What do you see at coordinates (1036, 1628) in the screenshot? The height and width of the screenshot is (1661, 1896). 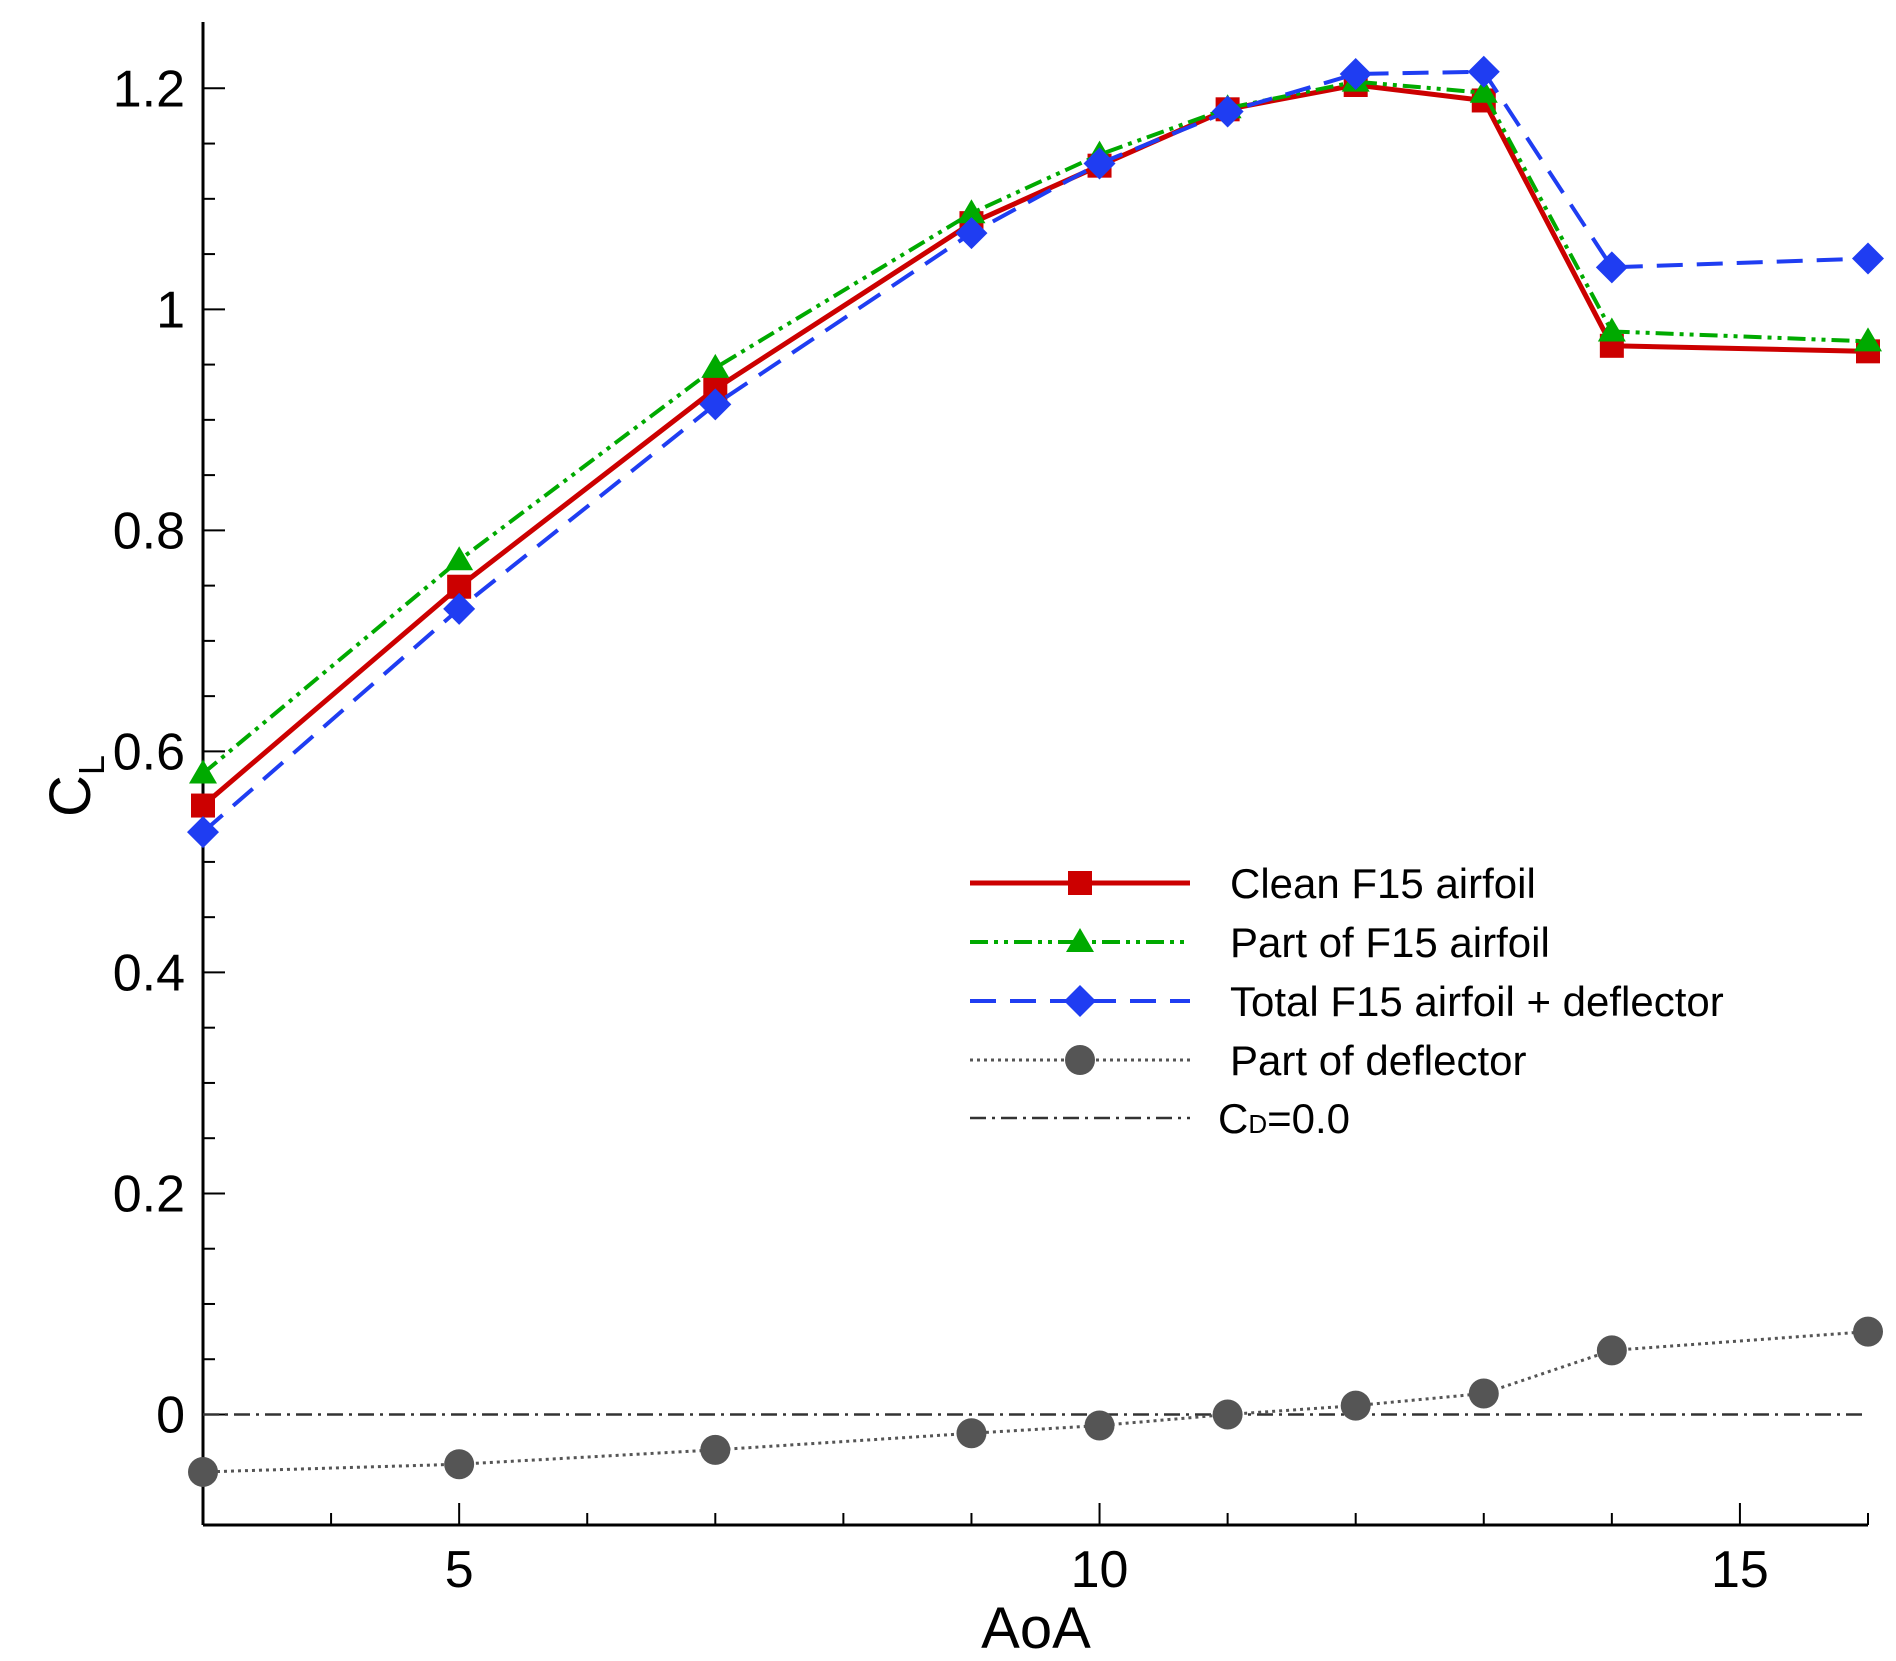 I see `x-axis-title: AoA` at bounding box center [1036, 1628].